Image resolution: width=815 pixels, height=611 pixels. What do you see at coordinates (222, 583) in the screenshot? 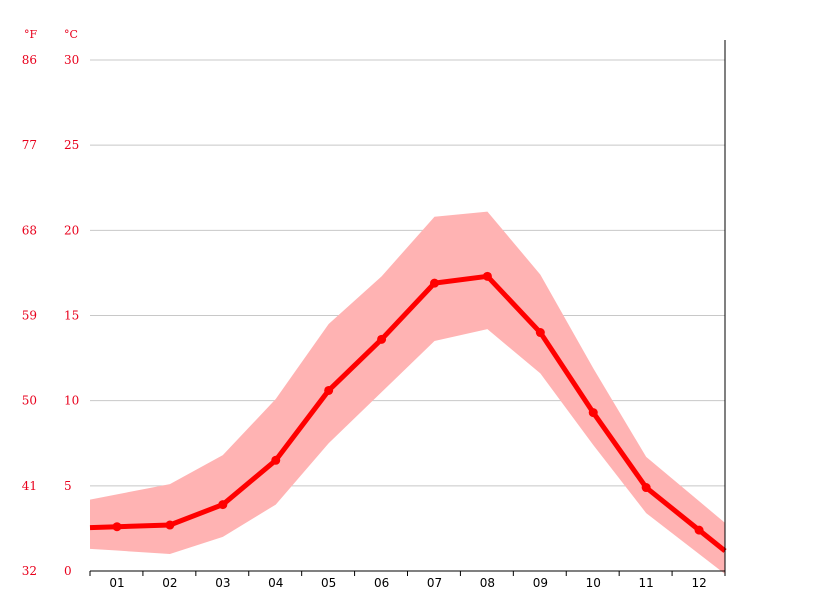
I see `month-tick-label: 03` at bounding box center [222, 583].